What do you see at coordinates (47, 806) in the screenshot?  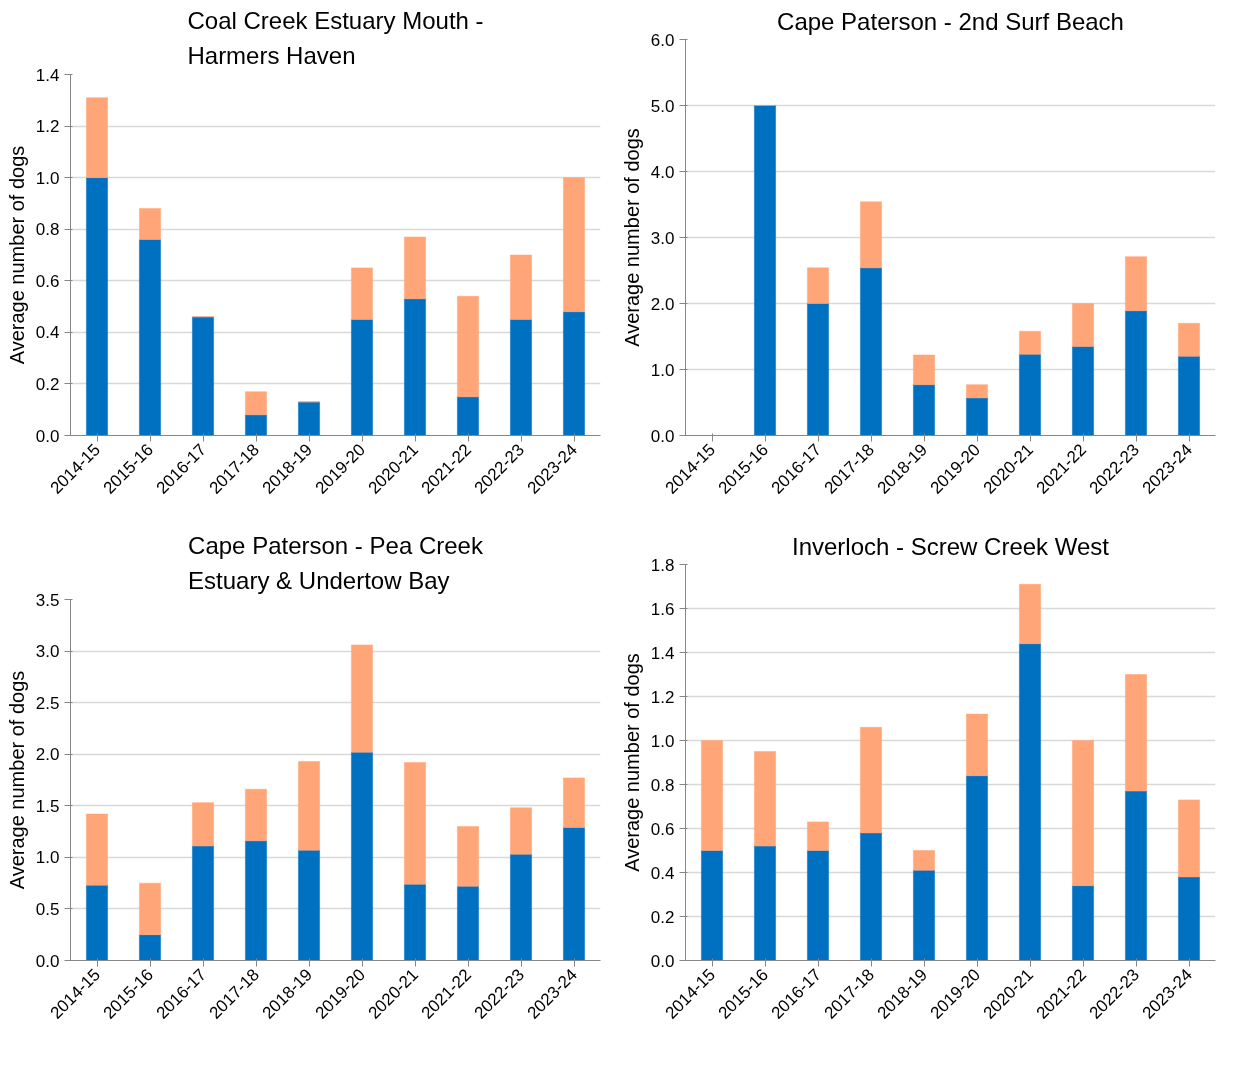 I see `y-tick-label: 1.5` at bounding box center [47, 806].